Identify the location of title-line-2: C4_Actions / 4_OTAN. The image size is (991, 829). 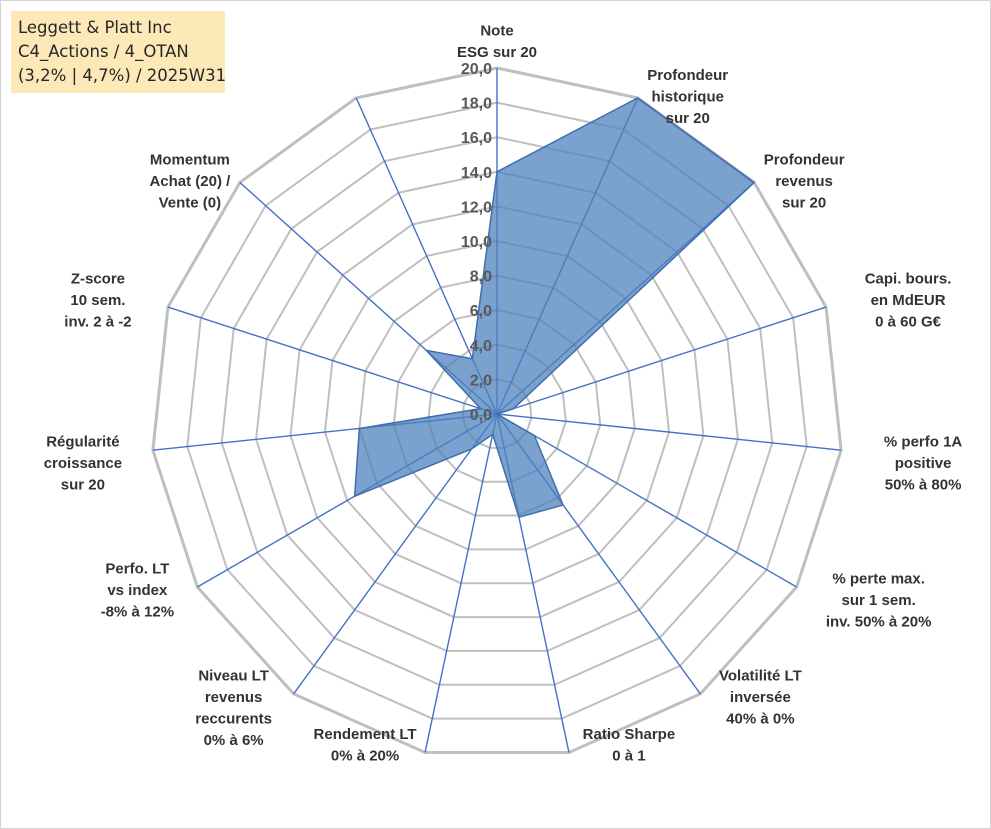
(103, 51).